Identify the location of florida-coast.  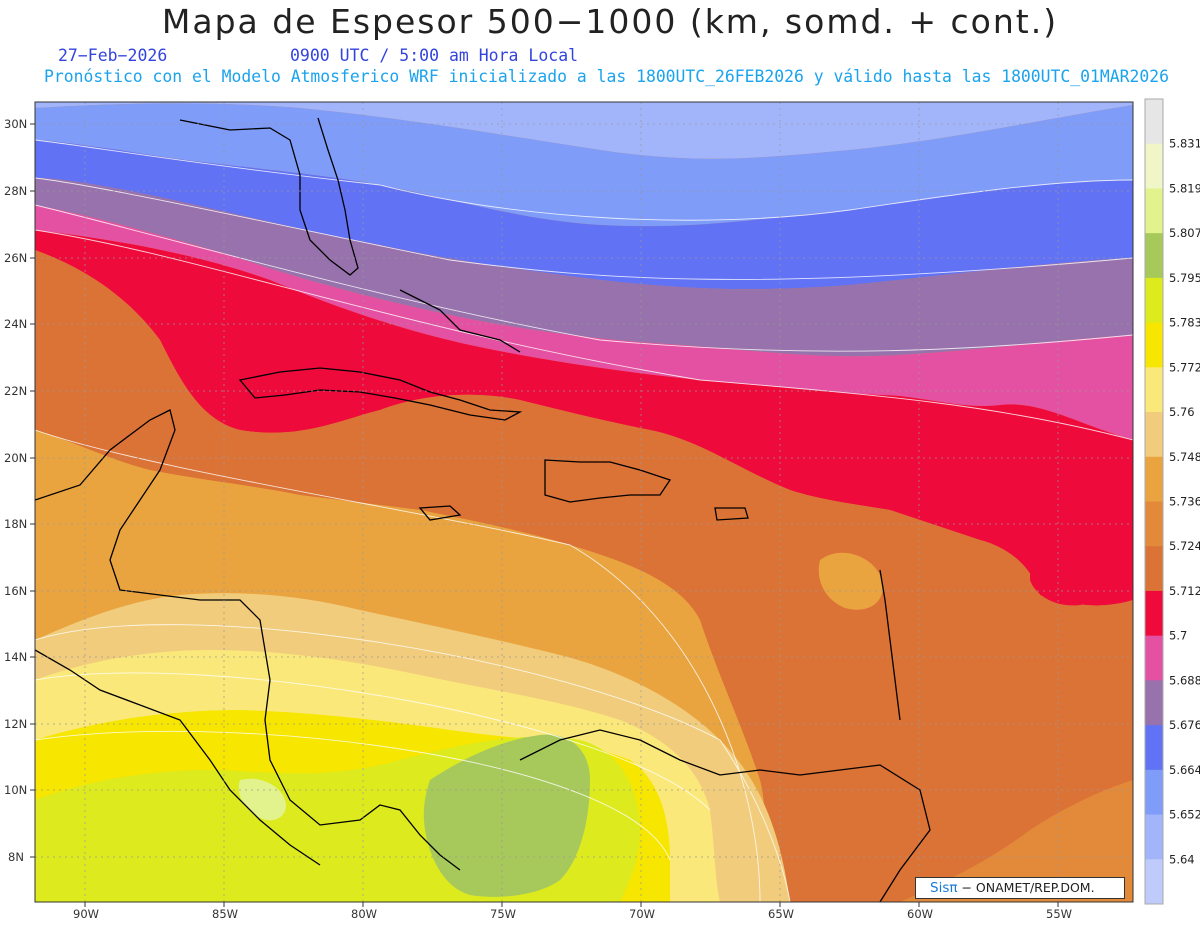
(269, 196).